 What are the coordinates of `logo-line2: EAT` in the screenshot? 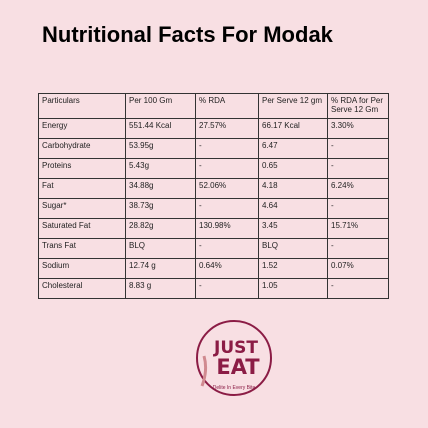 It's located at (238, 367).